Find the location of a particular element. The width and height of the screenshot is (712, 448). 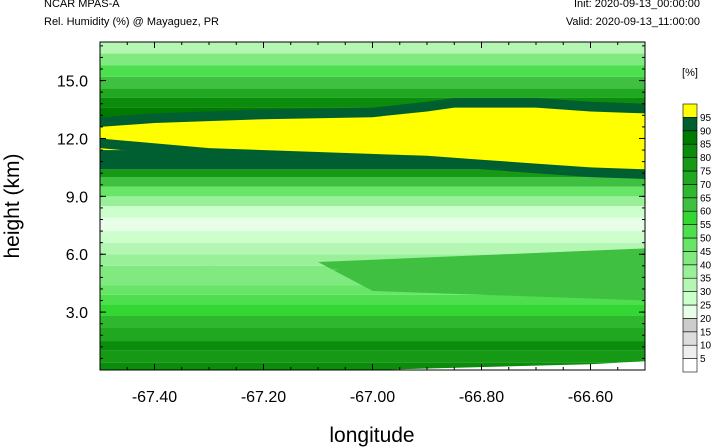

surface-dry-edge is located at coordinates (508, 365).